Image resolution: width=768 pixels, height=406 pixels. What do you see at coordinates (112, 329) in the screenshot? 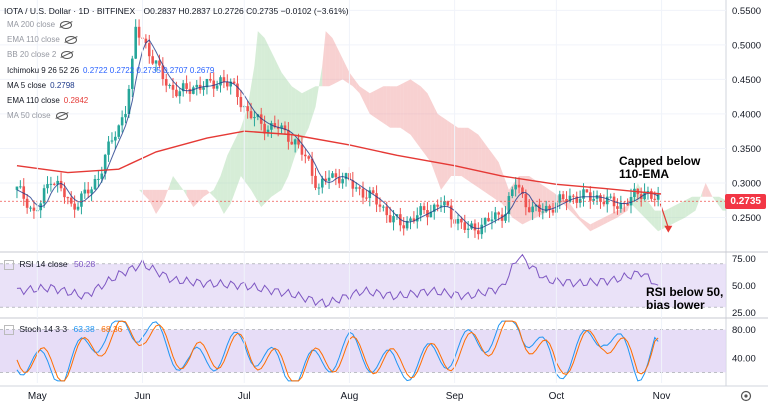
I see `stoch-d-value: 68.36` at bounding box center [112, 329].